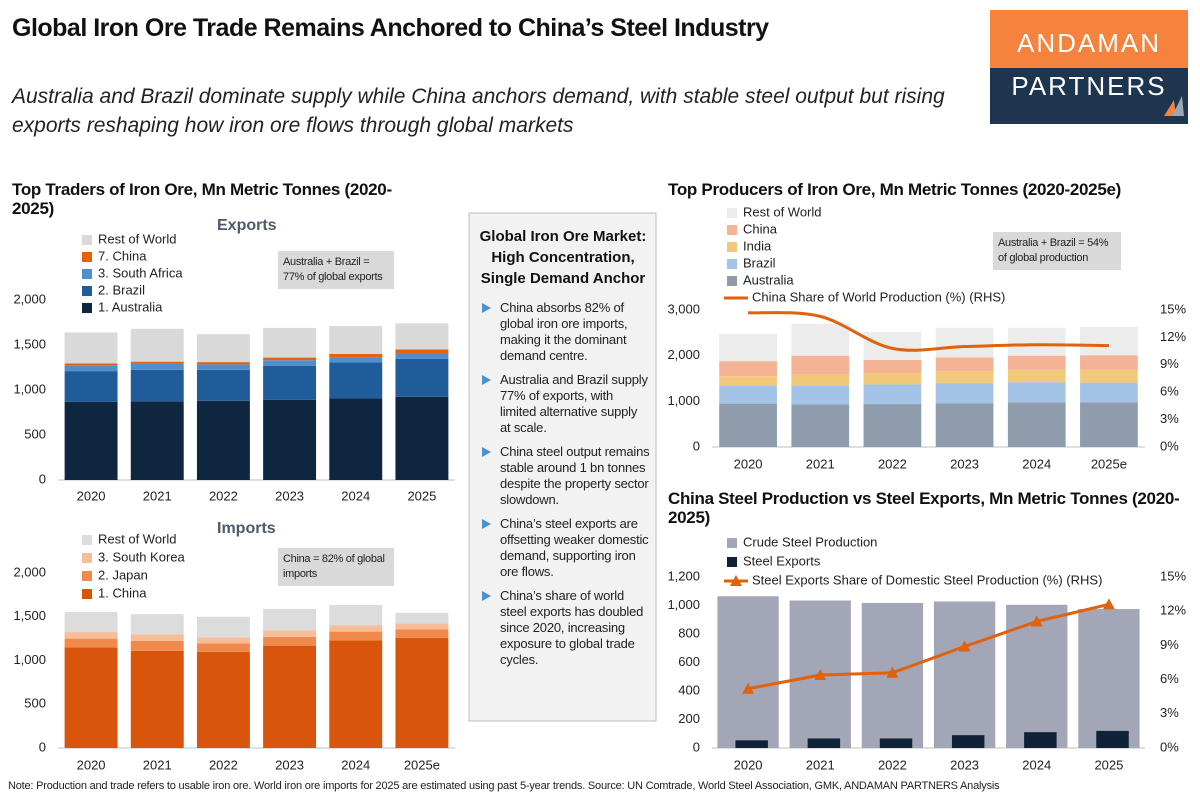 The width and height of the screenshot is (1200, 800). I want to click on logo-text: ANDAMAN, so click(1089, 43).